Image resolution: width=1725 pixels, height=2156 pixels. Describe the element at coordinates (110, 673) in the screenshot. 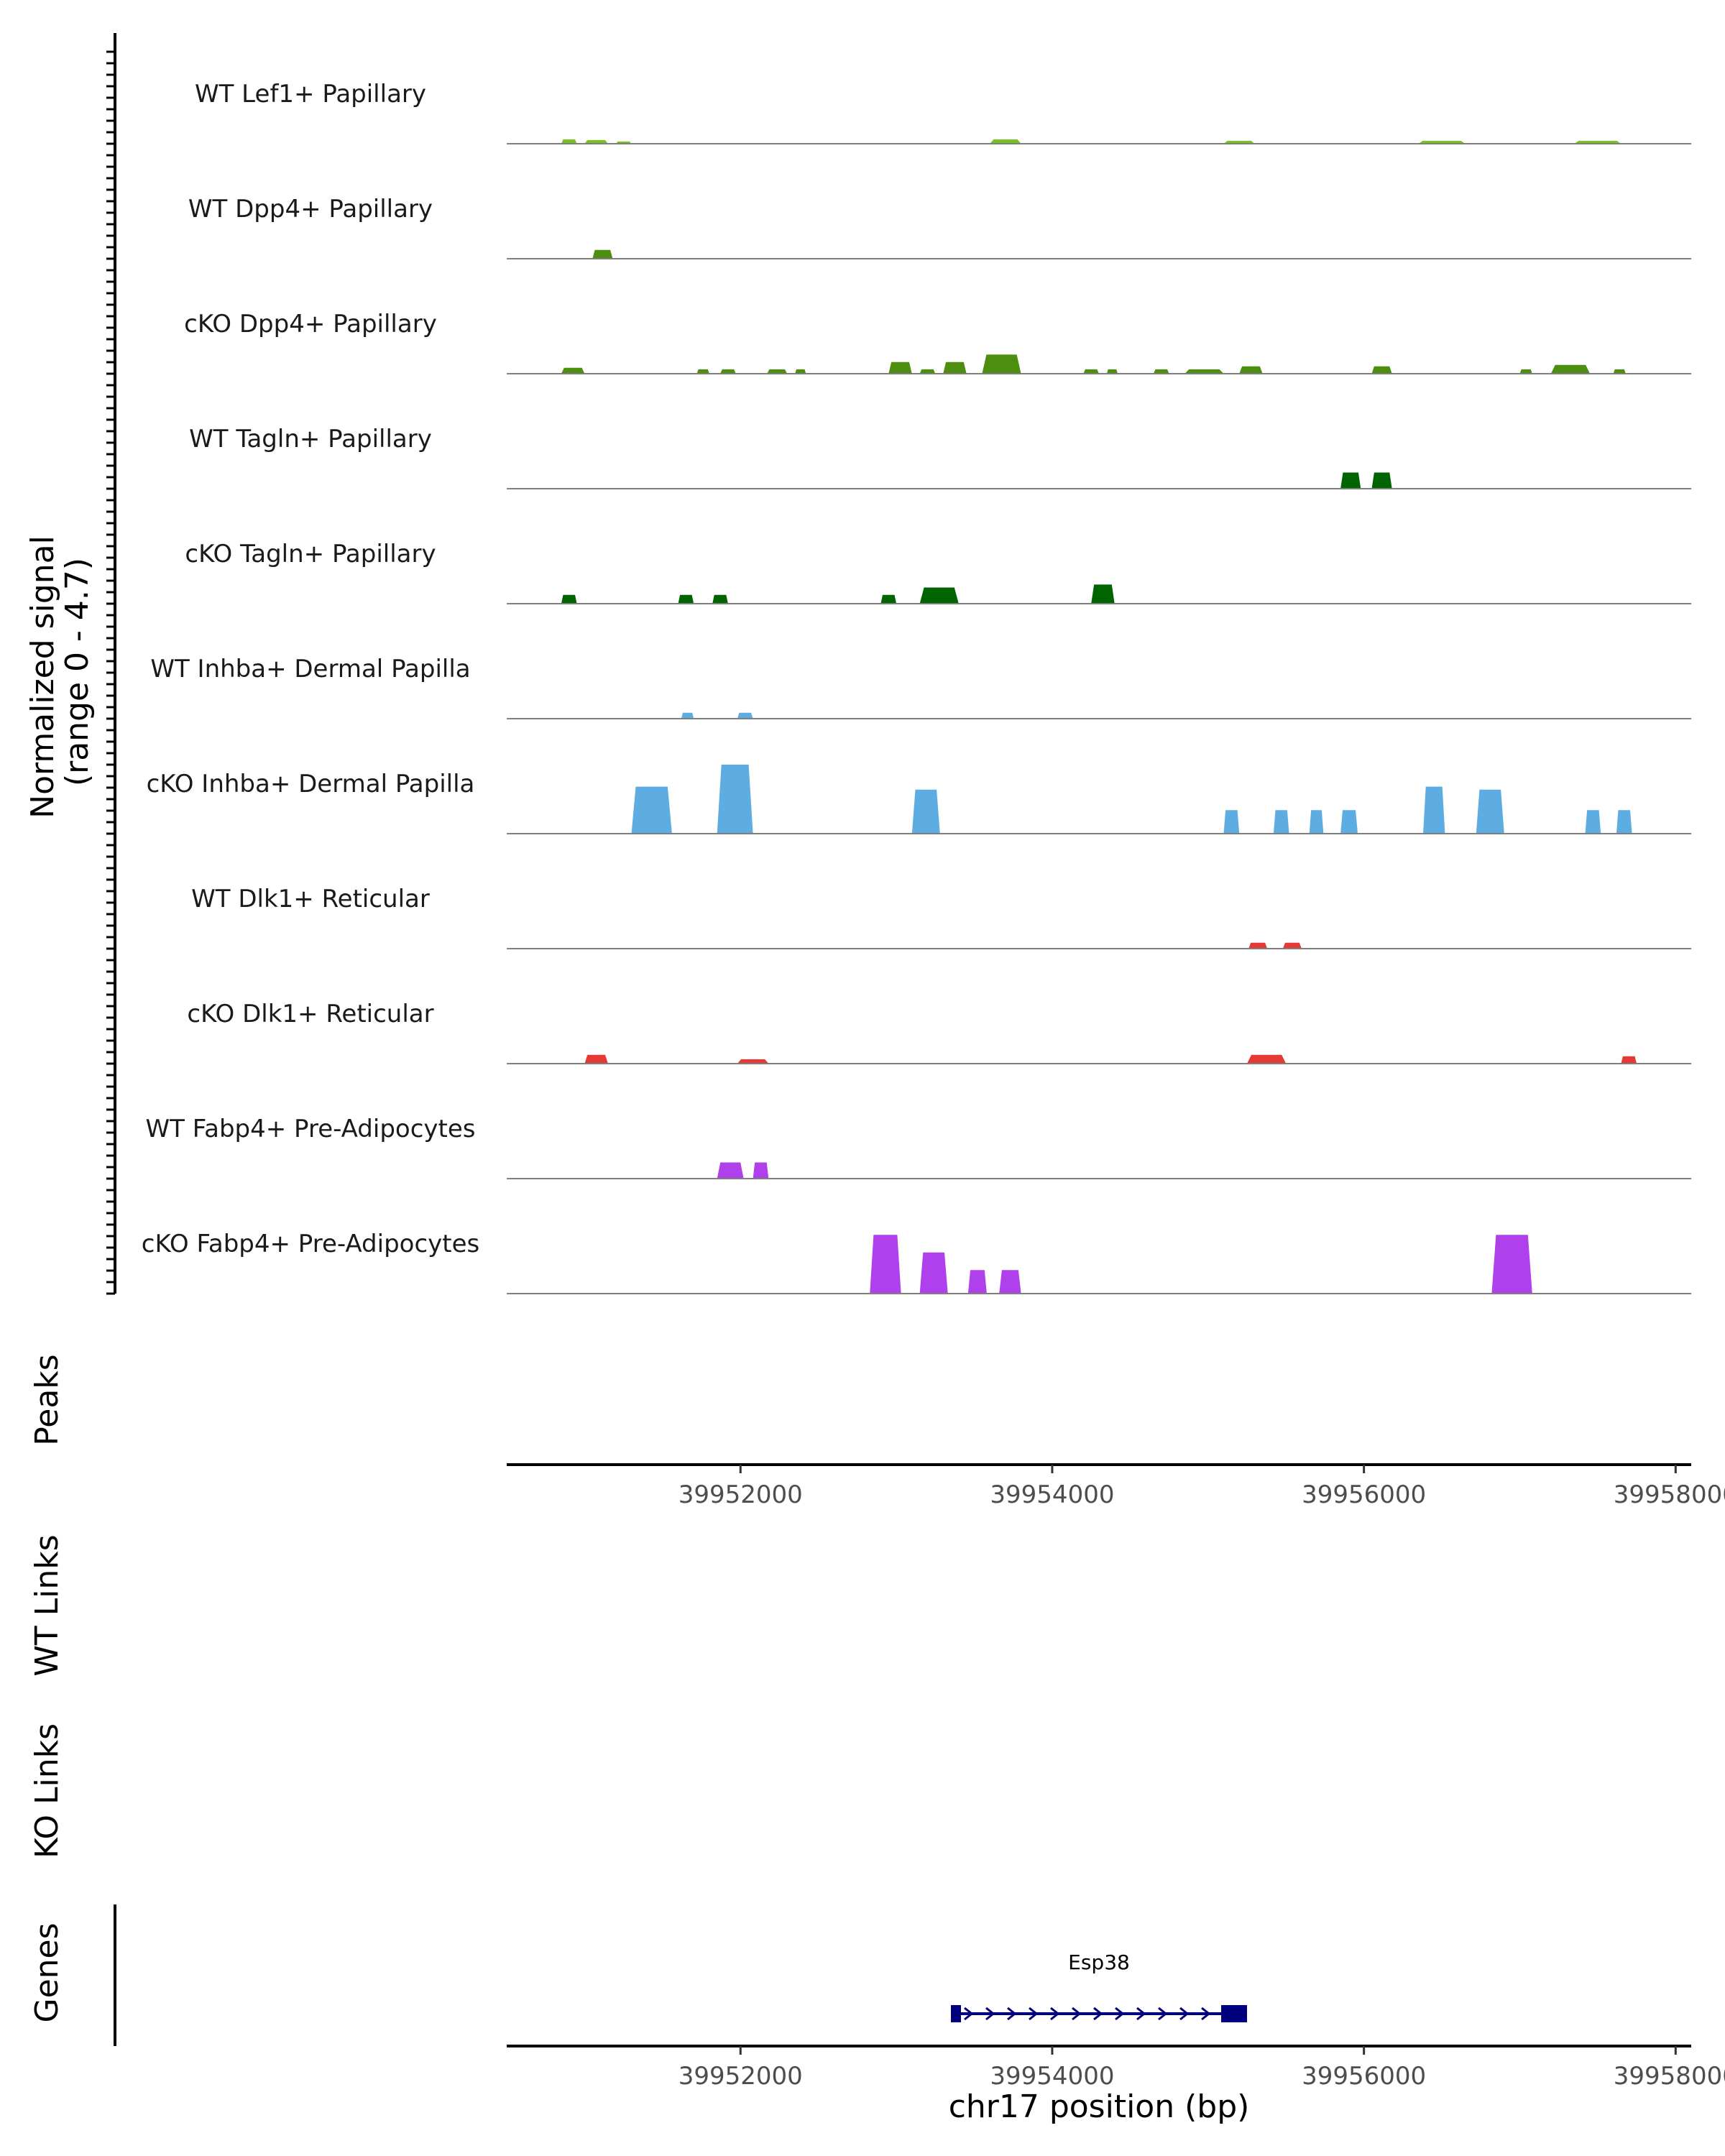

I see `coverage-y-ticks` at that location.